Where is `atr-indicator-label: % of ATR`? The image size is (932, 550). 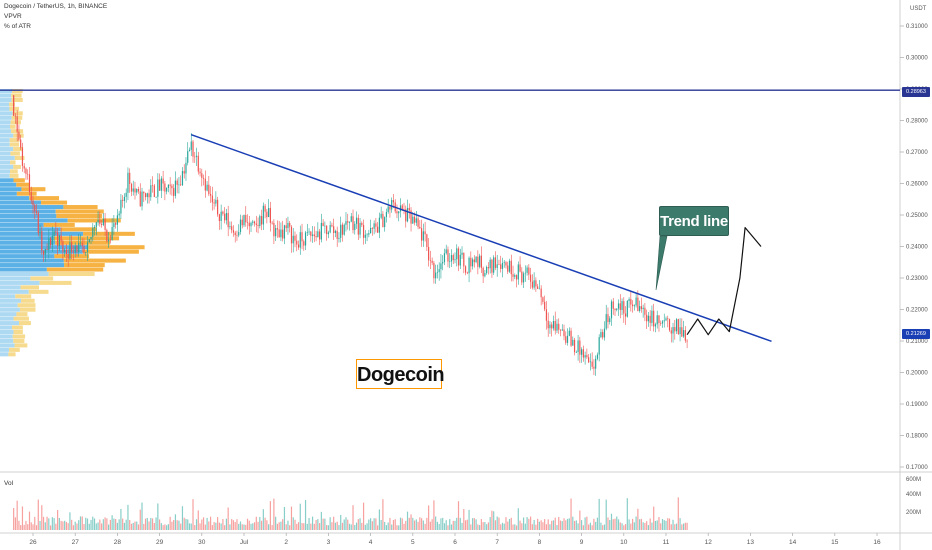
atr-indicator-label: % of ATR is located at coordinates (17, 26).